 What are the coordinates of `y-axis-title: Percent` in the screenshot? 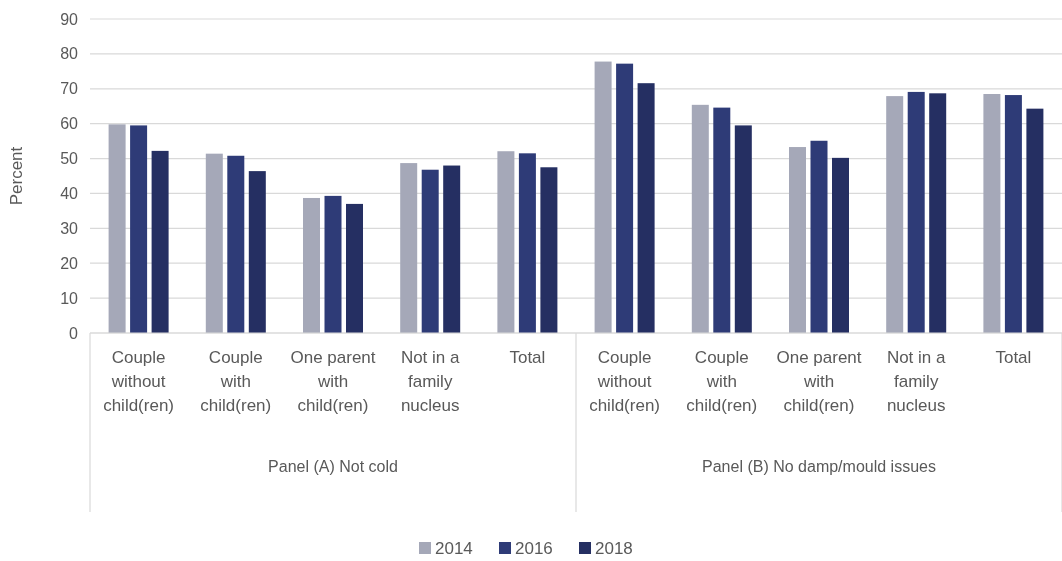 It's located at (16, 176).